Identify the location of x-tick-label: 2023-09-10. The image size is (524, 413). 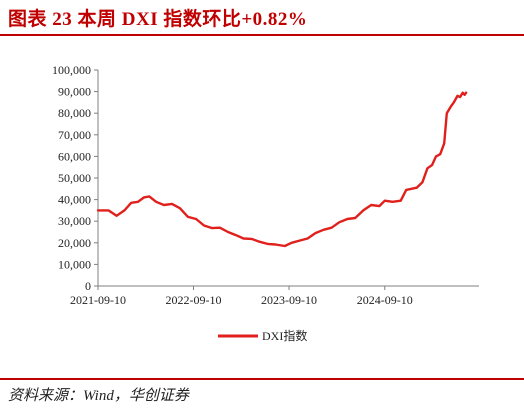
(289, 300).